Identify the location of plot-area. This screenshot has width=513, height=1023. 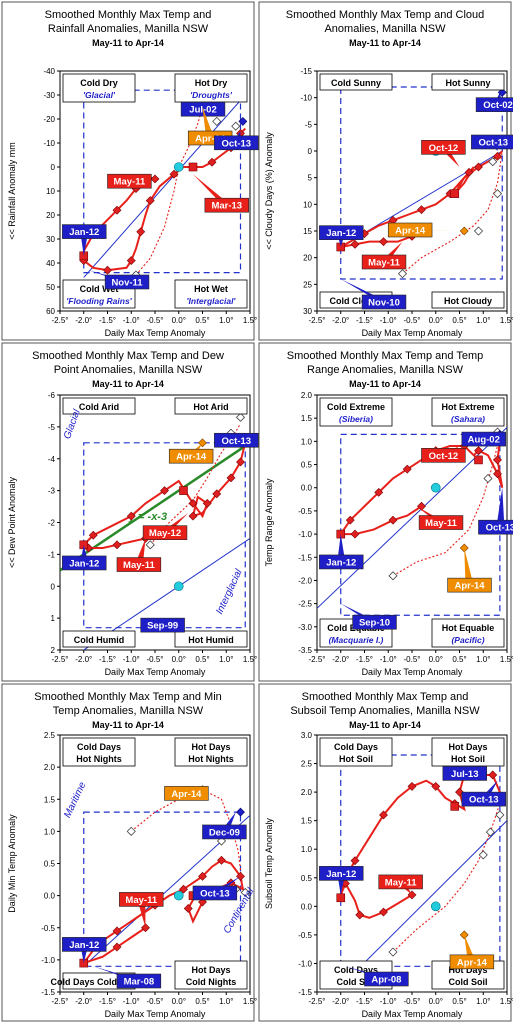
(412, 191).